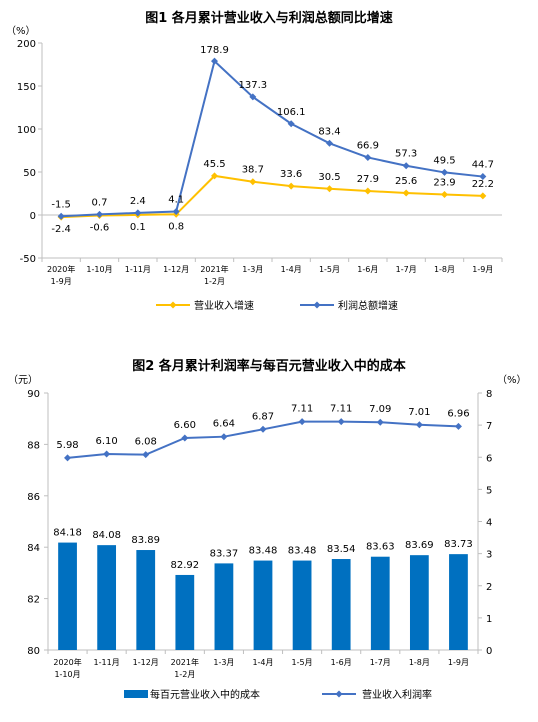 The width and height of the screenshot is (538, 722). Describe the element at coordinates (176, 269) in the screenshot. I see `chart-1-x-tick-label: 1-12月` at that location.